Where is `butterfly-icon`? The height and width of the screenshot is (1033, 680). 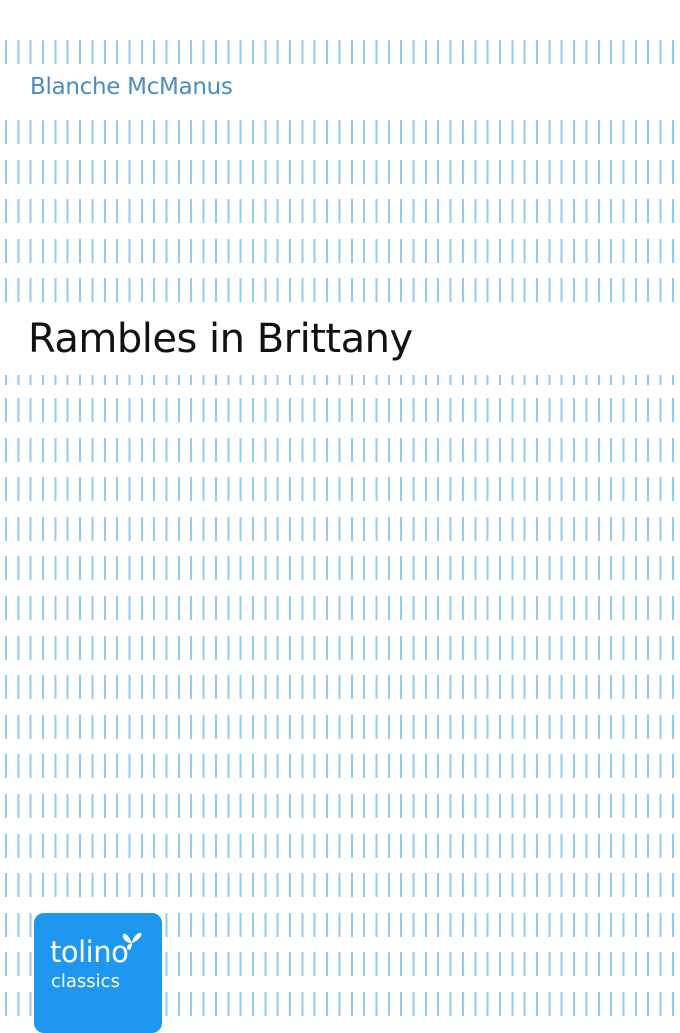 butterfly-icon is located at coordinates (132, 941).